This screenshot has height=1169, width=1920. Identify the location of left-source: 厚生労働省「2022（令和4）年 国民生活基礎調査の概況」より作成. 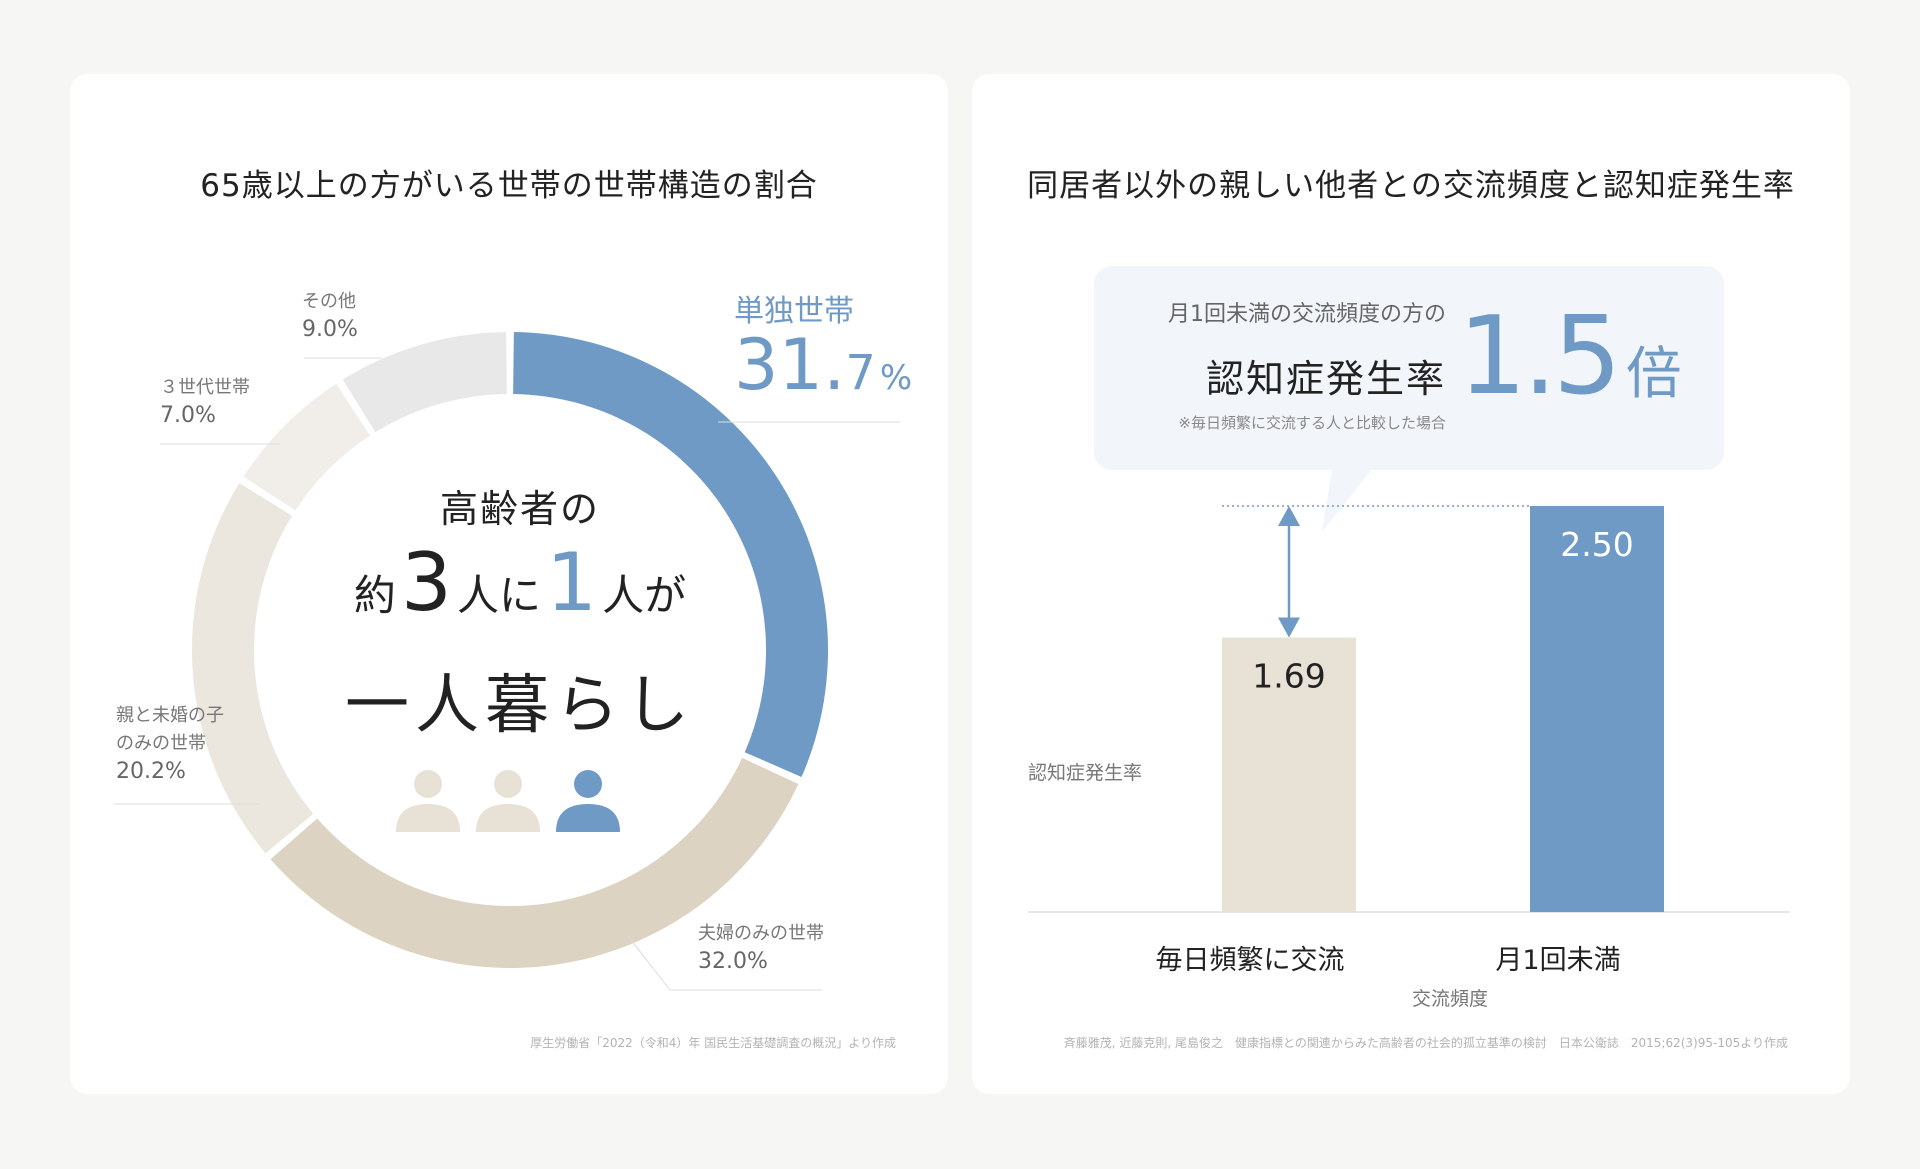
(713, 1043).